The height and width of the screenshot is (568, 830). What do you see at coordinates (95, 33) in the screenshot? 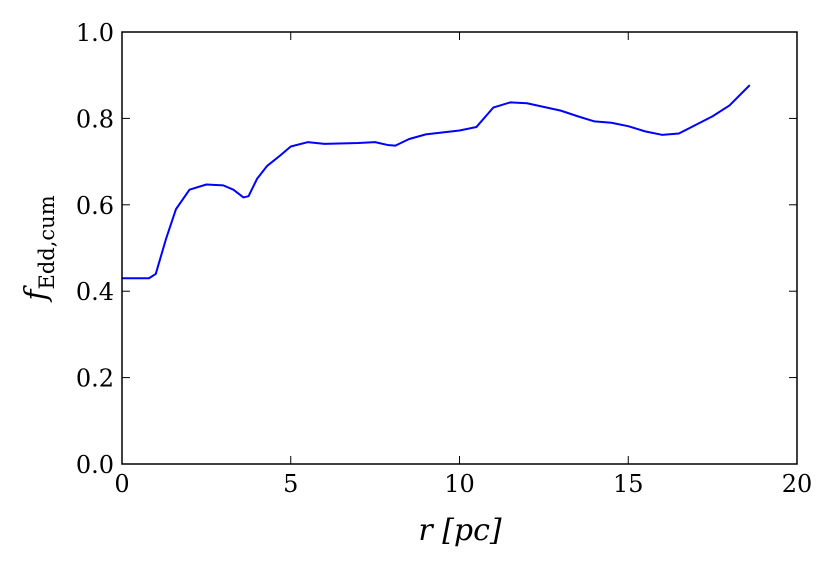
I see `y-tick-label: 1.0` at bounding box center [95, 33].